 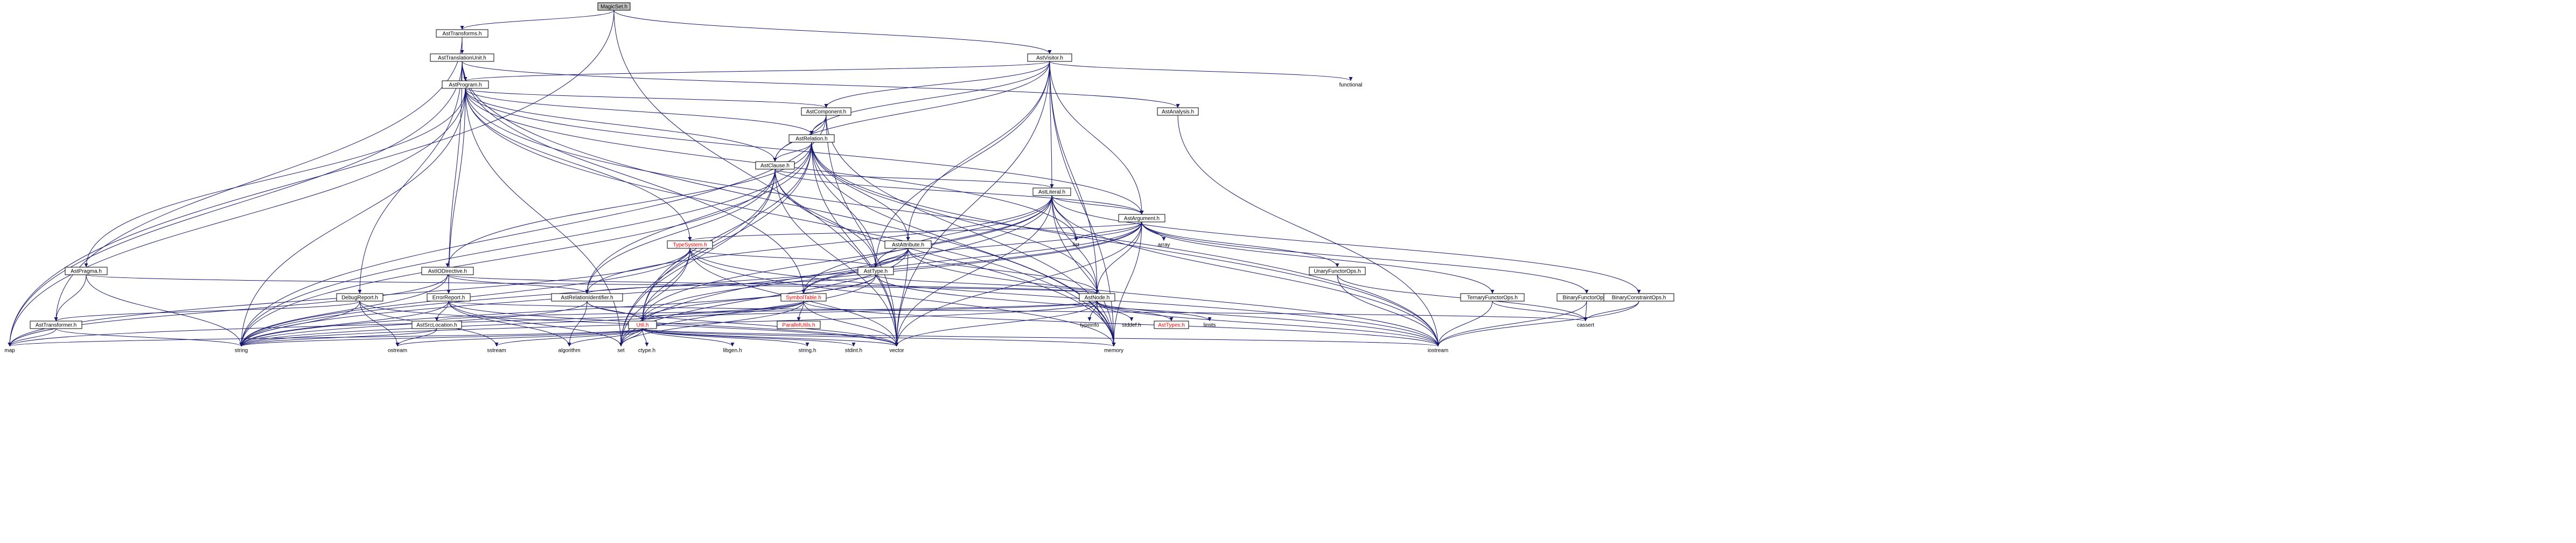 I want to click on node-label-parallelutils: ParallelUtils.h, so click(x=798, y=326).